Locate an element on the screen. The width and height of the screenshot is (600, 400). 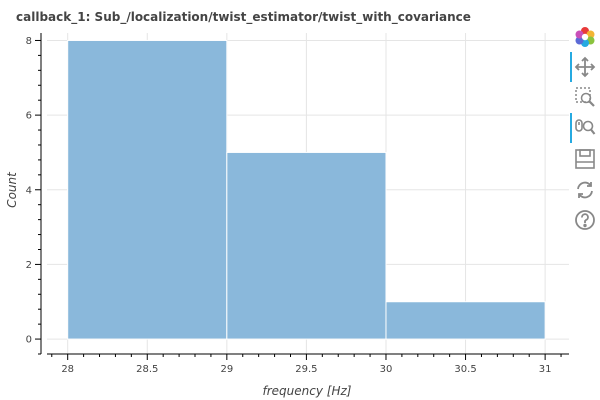
wheel-zoom-active-indicator is located at coordinates (571, 128).